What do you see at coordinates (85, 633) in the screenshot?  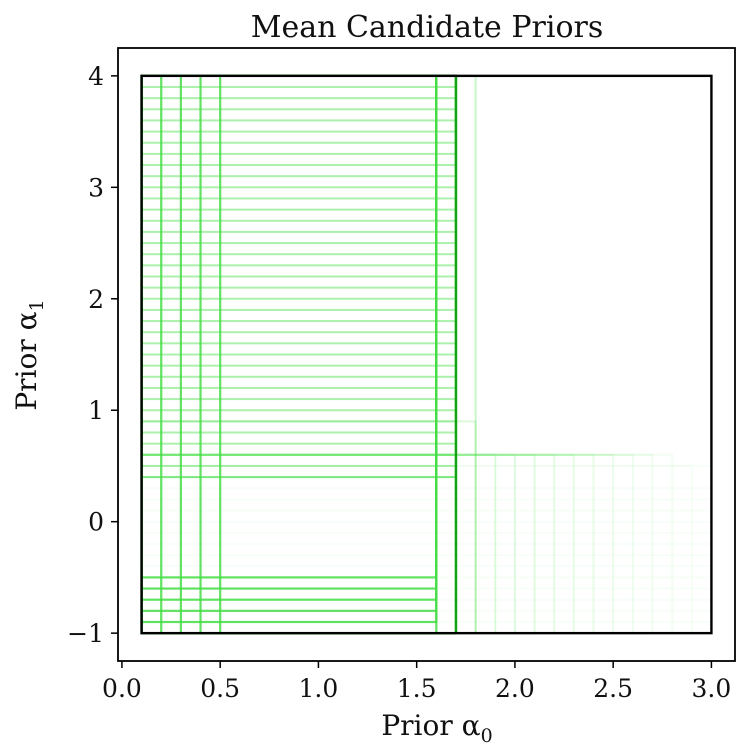 I see `y-tick-label: −1` at bounding box center [85, 633].